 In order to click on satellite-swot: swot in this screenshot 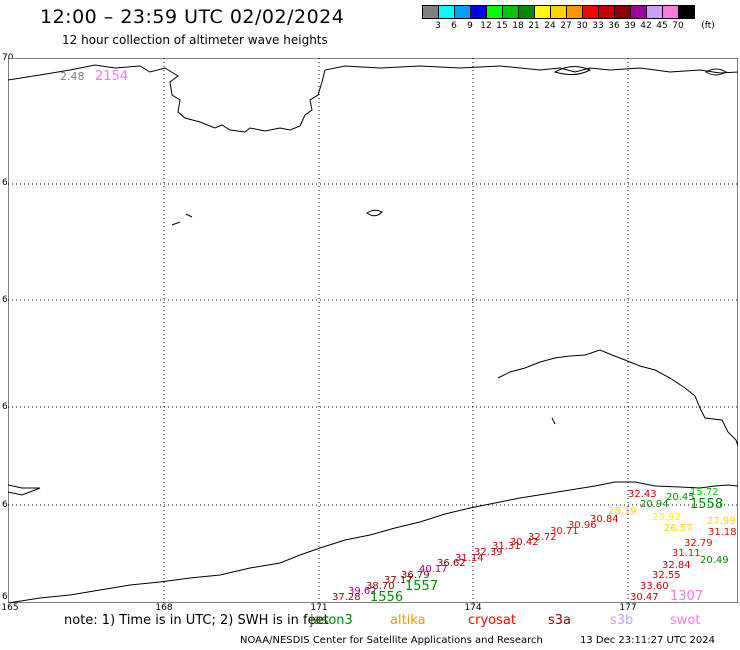, I will do `click(685, 620)`.